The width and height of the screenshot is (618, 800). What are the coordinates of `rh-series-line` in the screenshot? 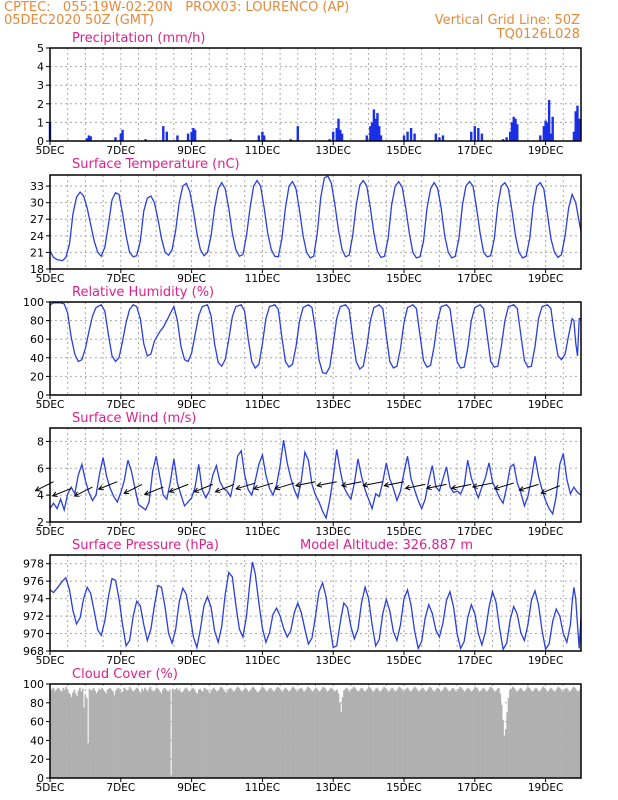 It's located at (315, 338).